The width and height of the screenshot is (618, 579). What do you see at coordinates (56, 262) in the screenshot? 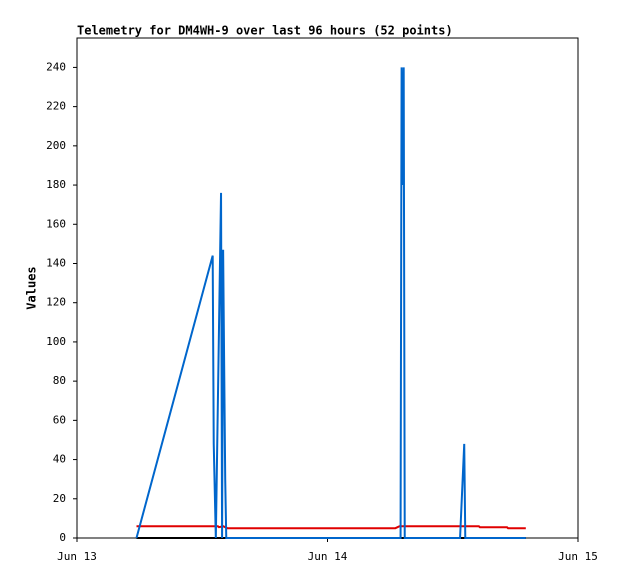
I see `y-tick-label: 140` at bounding box center [56, 262].